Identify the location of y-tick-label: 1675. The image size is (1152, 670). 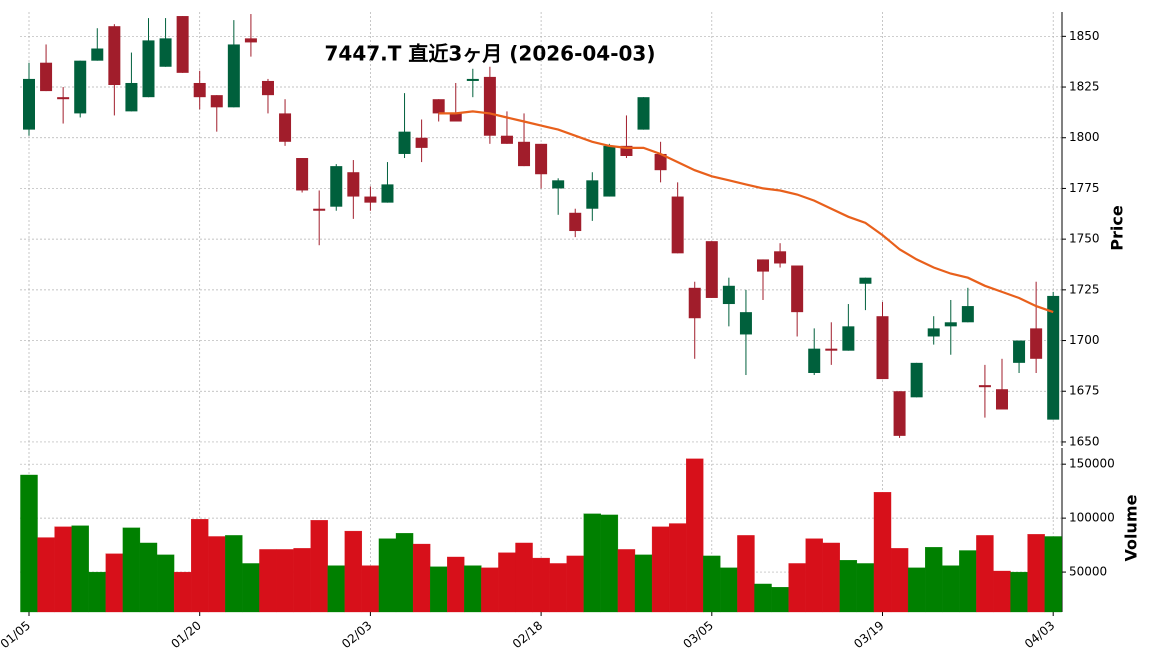
(1084, 391).